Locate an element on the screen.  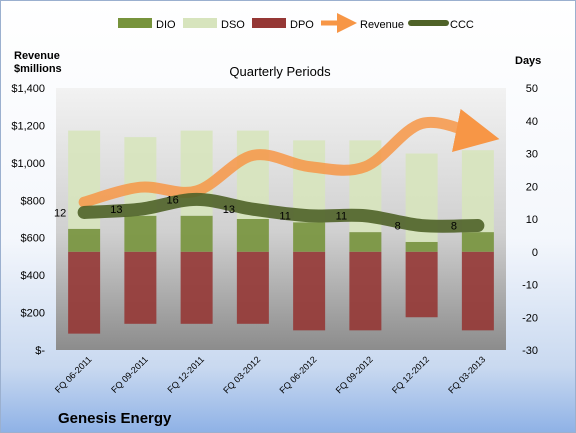
x-tick-label: FQ 06-2012 is located at coordinates (298, 374).